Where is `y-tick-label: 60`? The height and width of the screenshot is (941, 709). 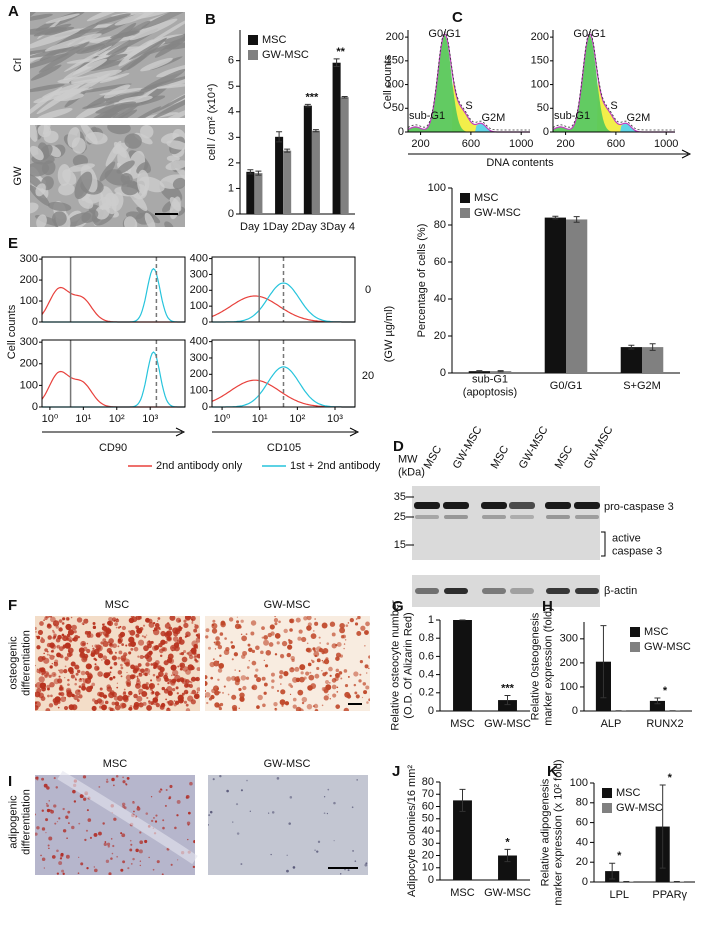 y-tick-label: 60 is located at coordinates (440, 262).